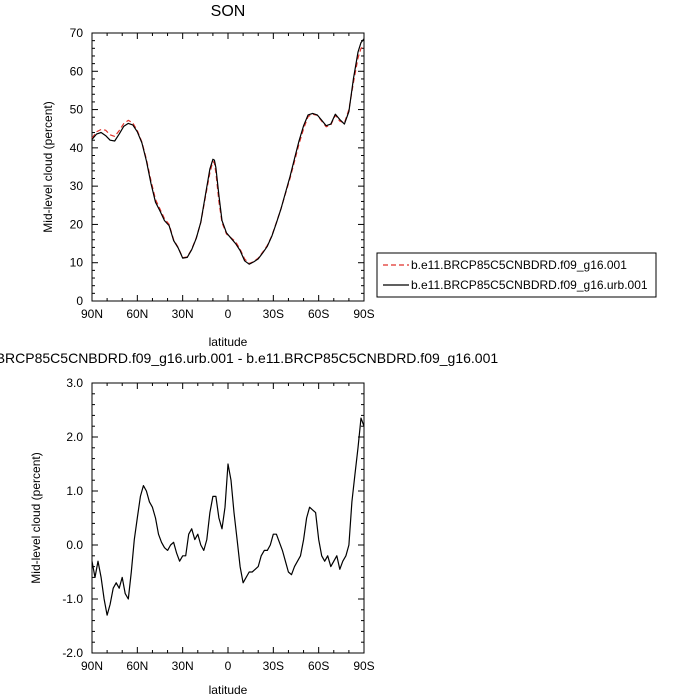 The height and width of the screenshot is (700, 700). Describe the element at coordinates (74, 491) in the screenshot. I see `bottom-ytick-label: 1.0` at that location.